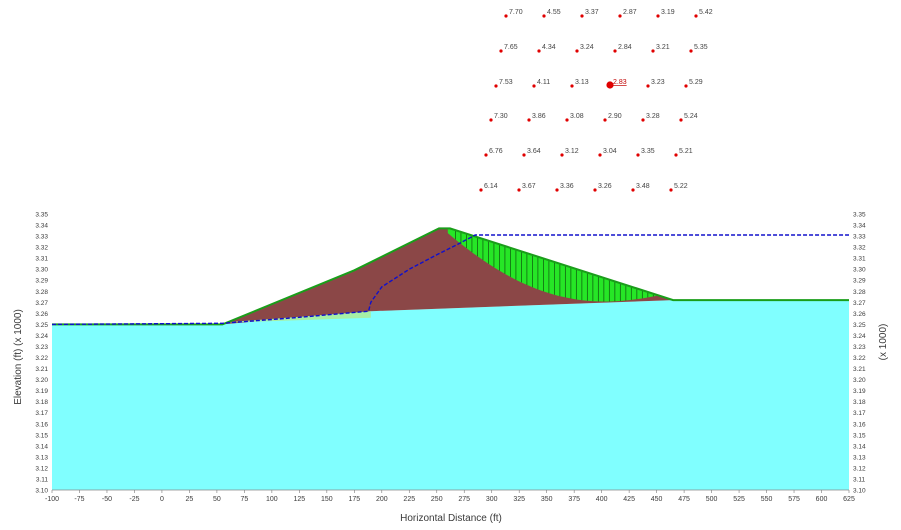  I want to click on factor-of-safety-label: 3.64, so click(534, 151).